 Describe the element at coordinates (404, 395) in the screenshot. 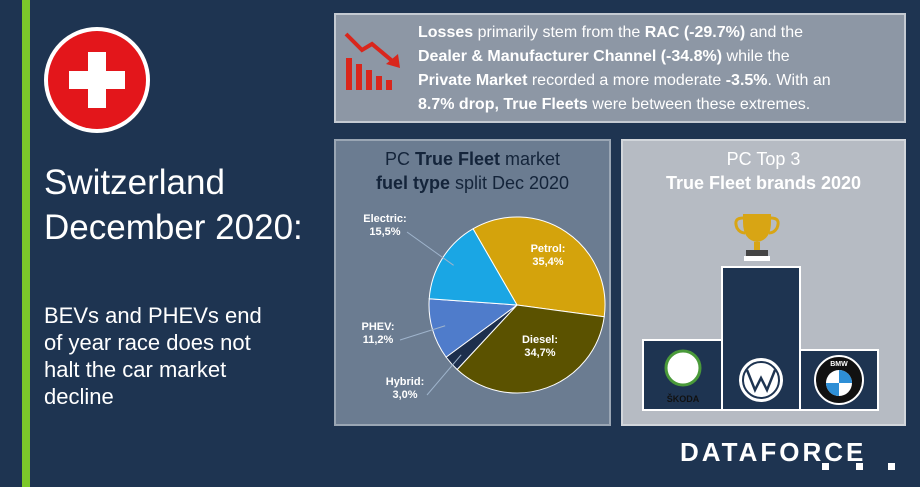

I see `slice-value: 3,0%` at that location.